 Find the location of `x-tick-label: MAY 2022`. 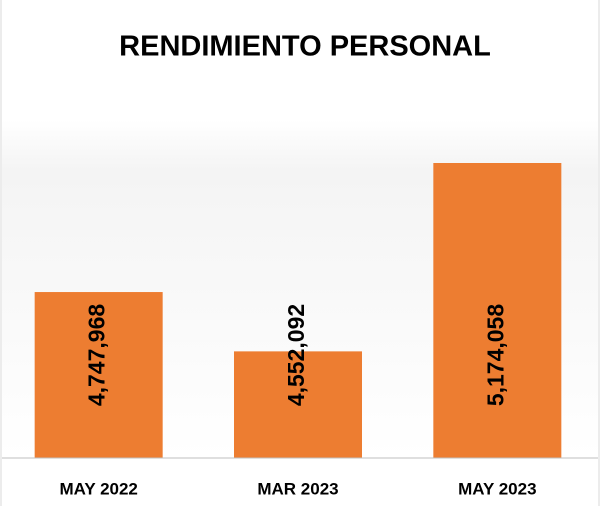

x-tick-label: MAY 2022 is located at coordinates (98, 488).